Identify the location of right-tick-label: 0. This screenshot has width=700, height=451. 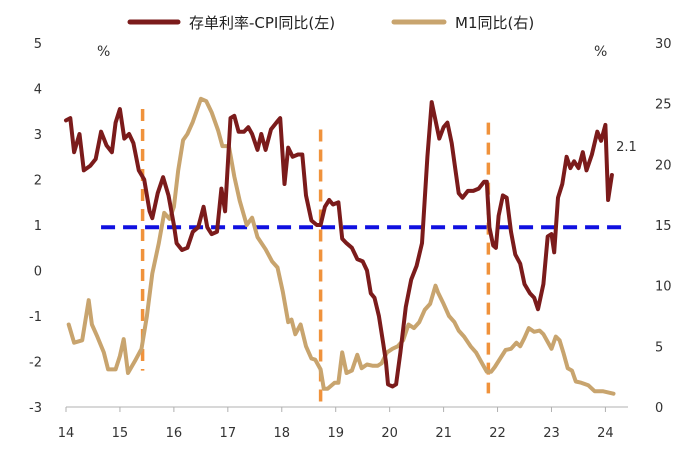
(659, 408).